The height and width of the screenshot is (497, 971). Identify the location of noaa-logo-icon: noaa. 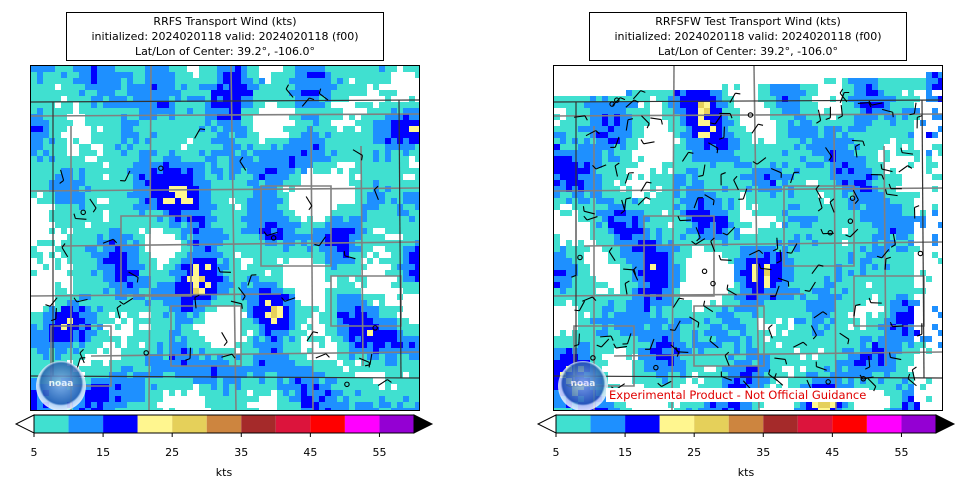
(61, 385).